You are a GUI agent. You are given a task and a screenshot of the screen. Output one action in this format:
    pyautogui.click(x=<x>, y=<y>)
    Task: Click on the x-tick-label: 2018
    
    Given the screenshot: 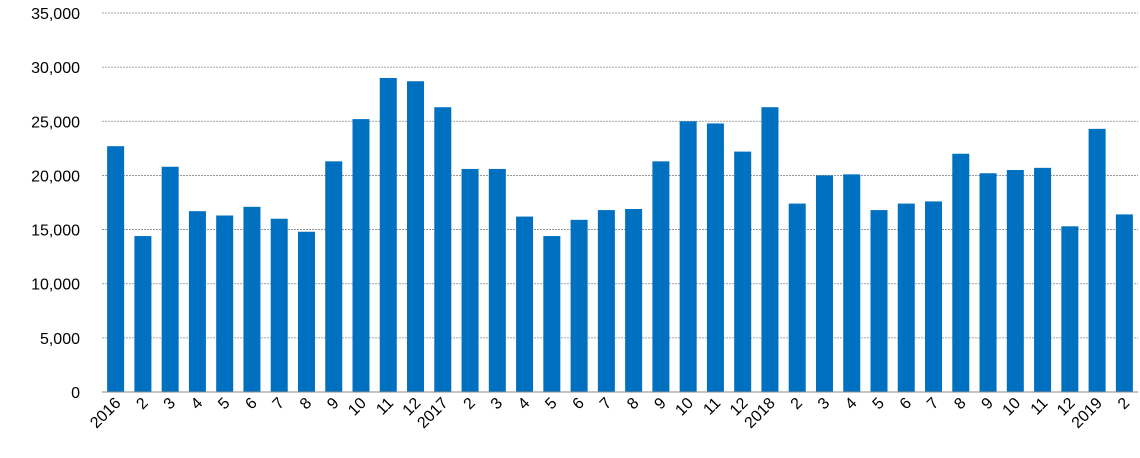 What is the action you would take?
    pyautogui.click(x=760, y=413)
    